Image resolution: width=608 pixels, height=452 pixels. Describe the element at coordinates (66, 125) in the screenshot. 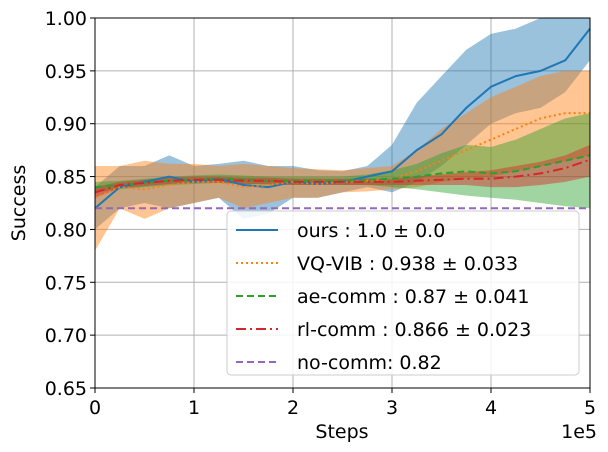

I see `y-tick-label: 0.90` at that location.